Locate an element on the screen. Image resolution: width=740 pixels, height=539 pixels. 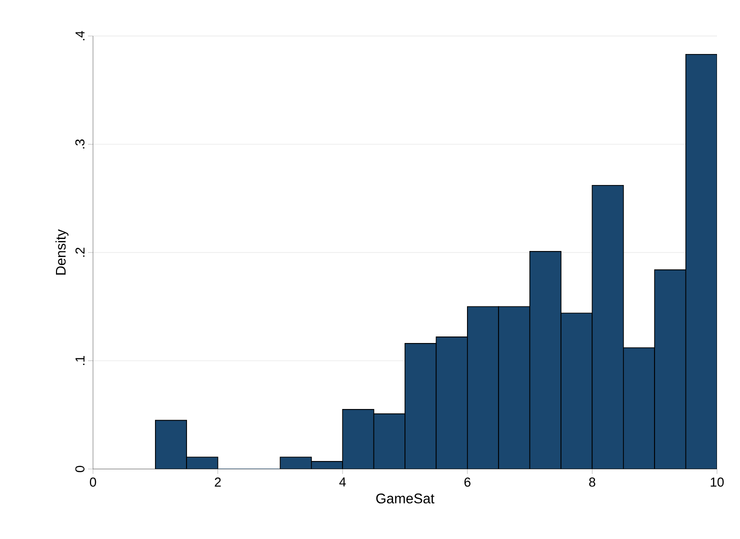
x-axis-title: GameSat is located at coordinates (405, 499).